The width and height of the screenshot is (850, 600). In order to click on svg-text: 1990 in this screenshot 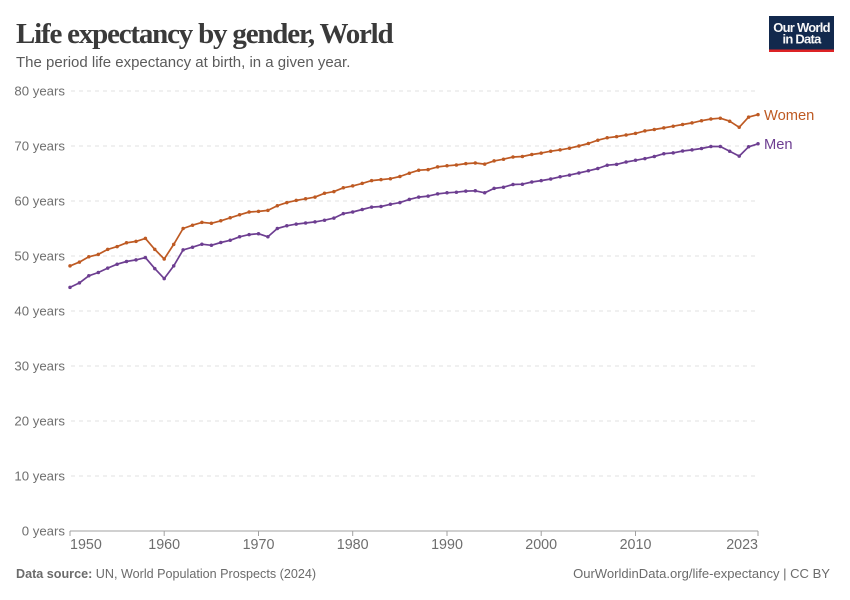, I will do `click(447, 545)`.